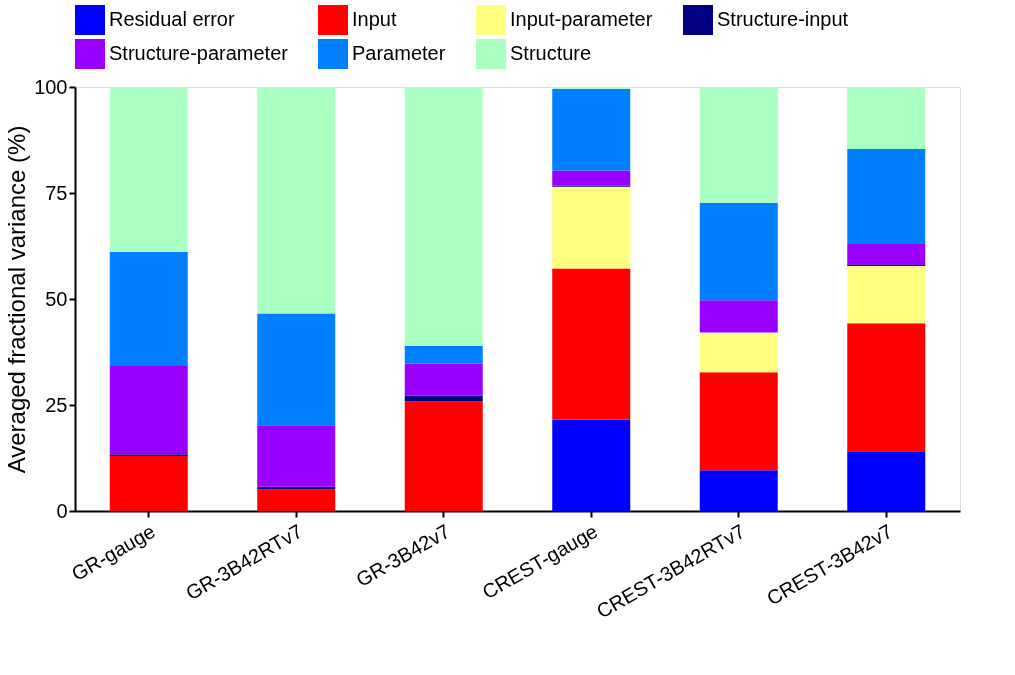 The width and height of the screenshot is (1015, 675). Describe the element at coordinates (783, 19) in the screenshot. I see `legend-label: Structure-input` at that location.